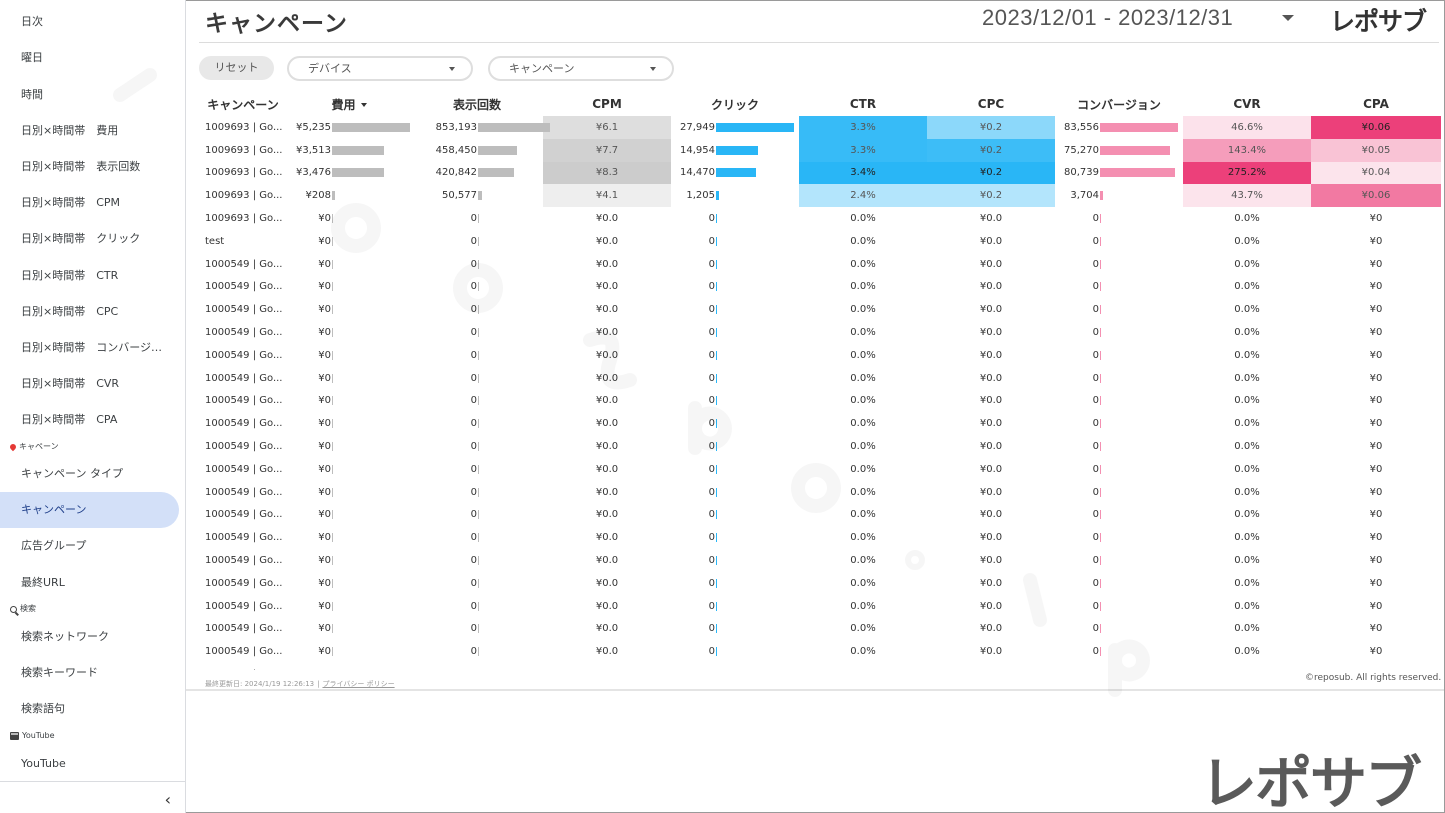 This screenshot has height=813, width=1445. Describe the element at coordinates (72, 473) in the screenshot. I see `sidebar-campaign-item-1: キャンペーン タイプ` at that location.